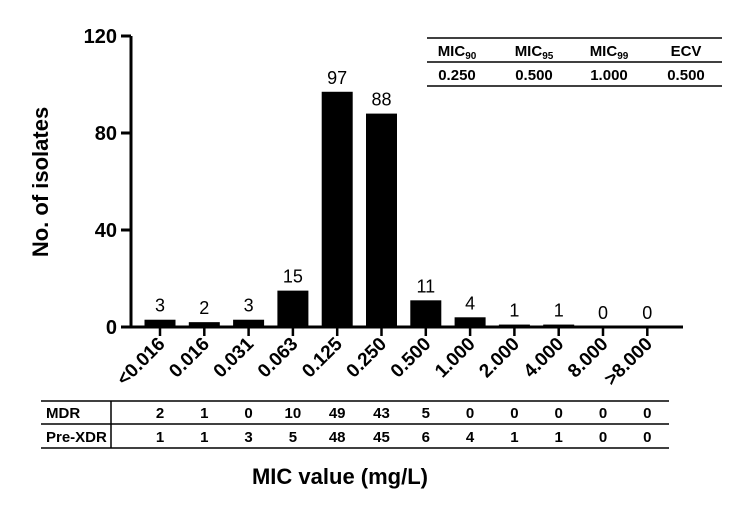 The width and height of the screenshot is (744, 509). What do you see at coordinates (426, 437) in the screenshot?
I see `resistance-cell: 6` at bounding box center [426, 437].